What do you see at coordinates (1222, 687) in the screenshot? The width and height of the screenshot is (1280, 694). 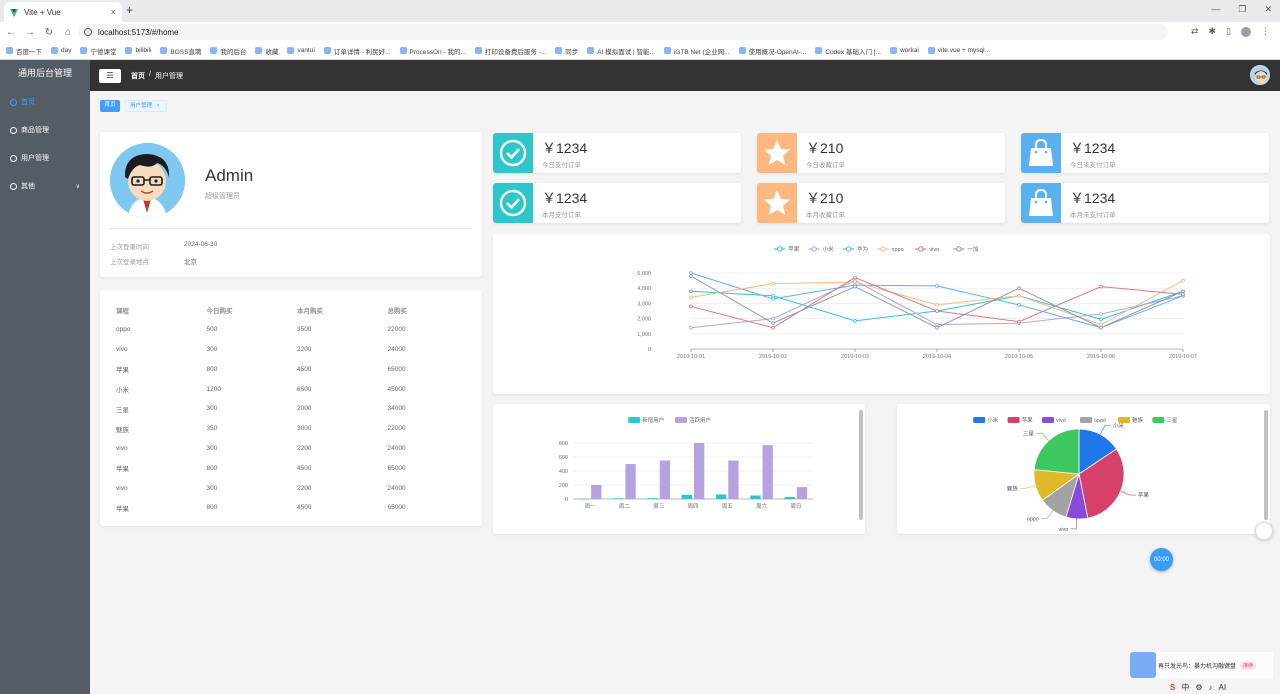 I see `tray-ai-label: AI` at bounding box center [1222, 687].